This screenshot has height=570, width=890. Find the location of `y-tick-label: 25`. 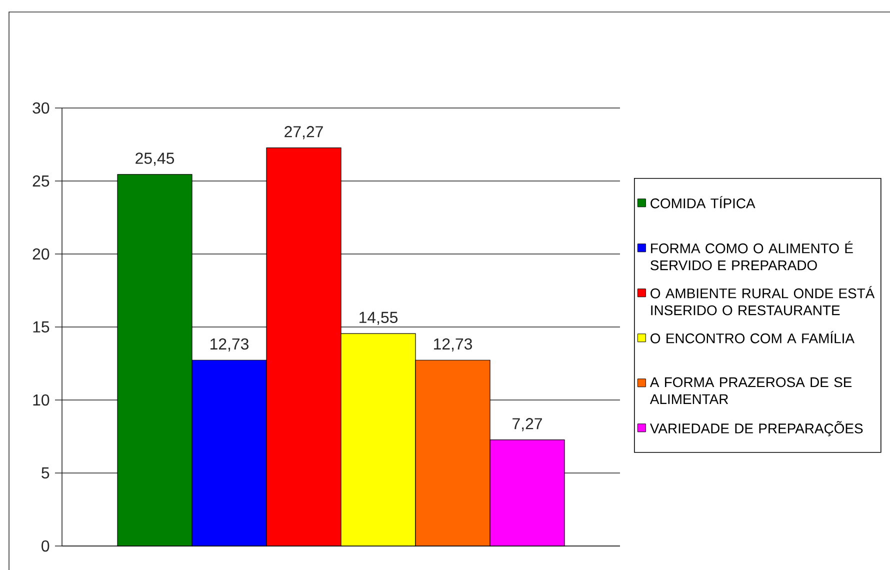

y-tick-label: 25 is located at coordinates (41, 181).